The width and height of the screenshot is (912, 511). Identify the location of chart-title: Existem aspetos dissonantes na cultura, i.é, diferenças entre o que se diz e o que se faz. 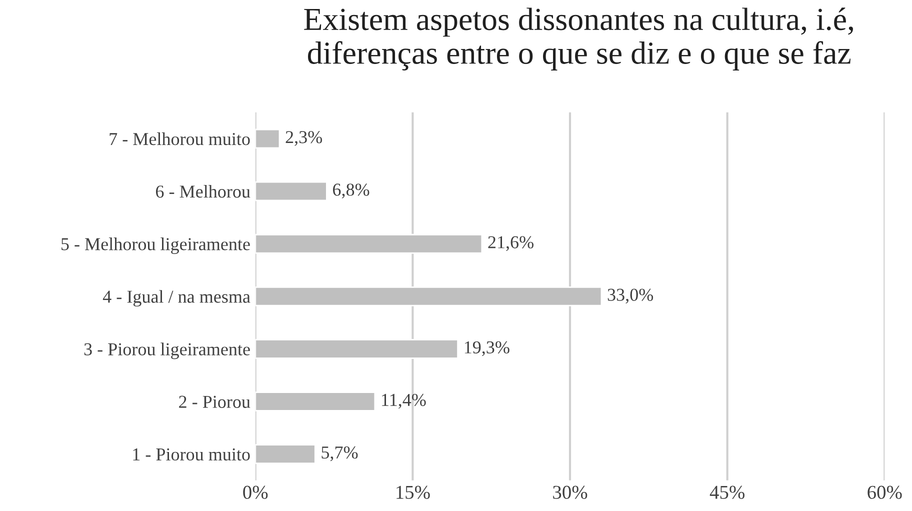
(578, 39).